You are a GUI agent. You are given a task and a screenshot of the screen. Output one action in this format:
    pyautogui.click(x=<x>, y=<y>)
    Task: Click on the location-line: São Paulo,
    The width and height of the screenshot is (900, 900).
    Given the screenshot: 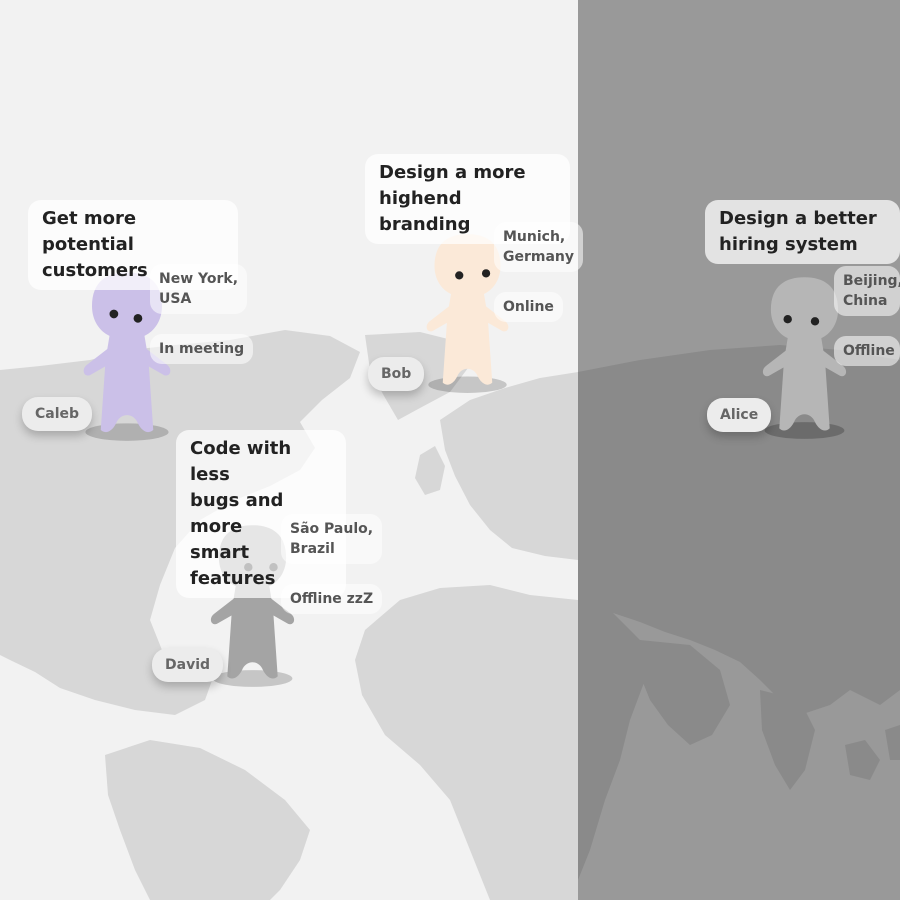 What is the action you would take?
    pyautogui.click(x=332, y=529)
    